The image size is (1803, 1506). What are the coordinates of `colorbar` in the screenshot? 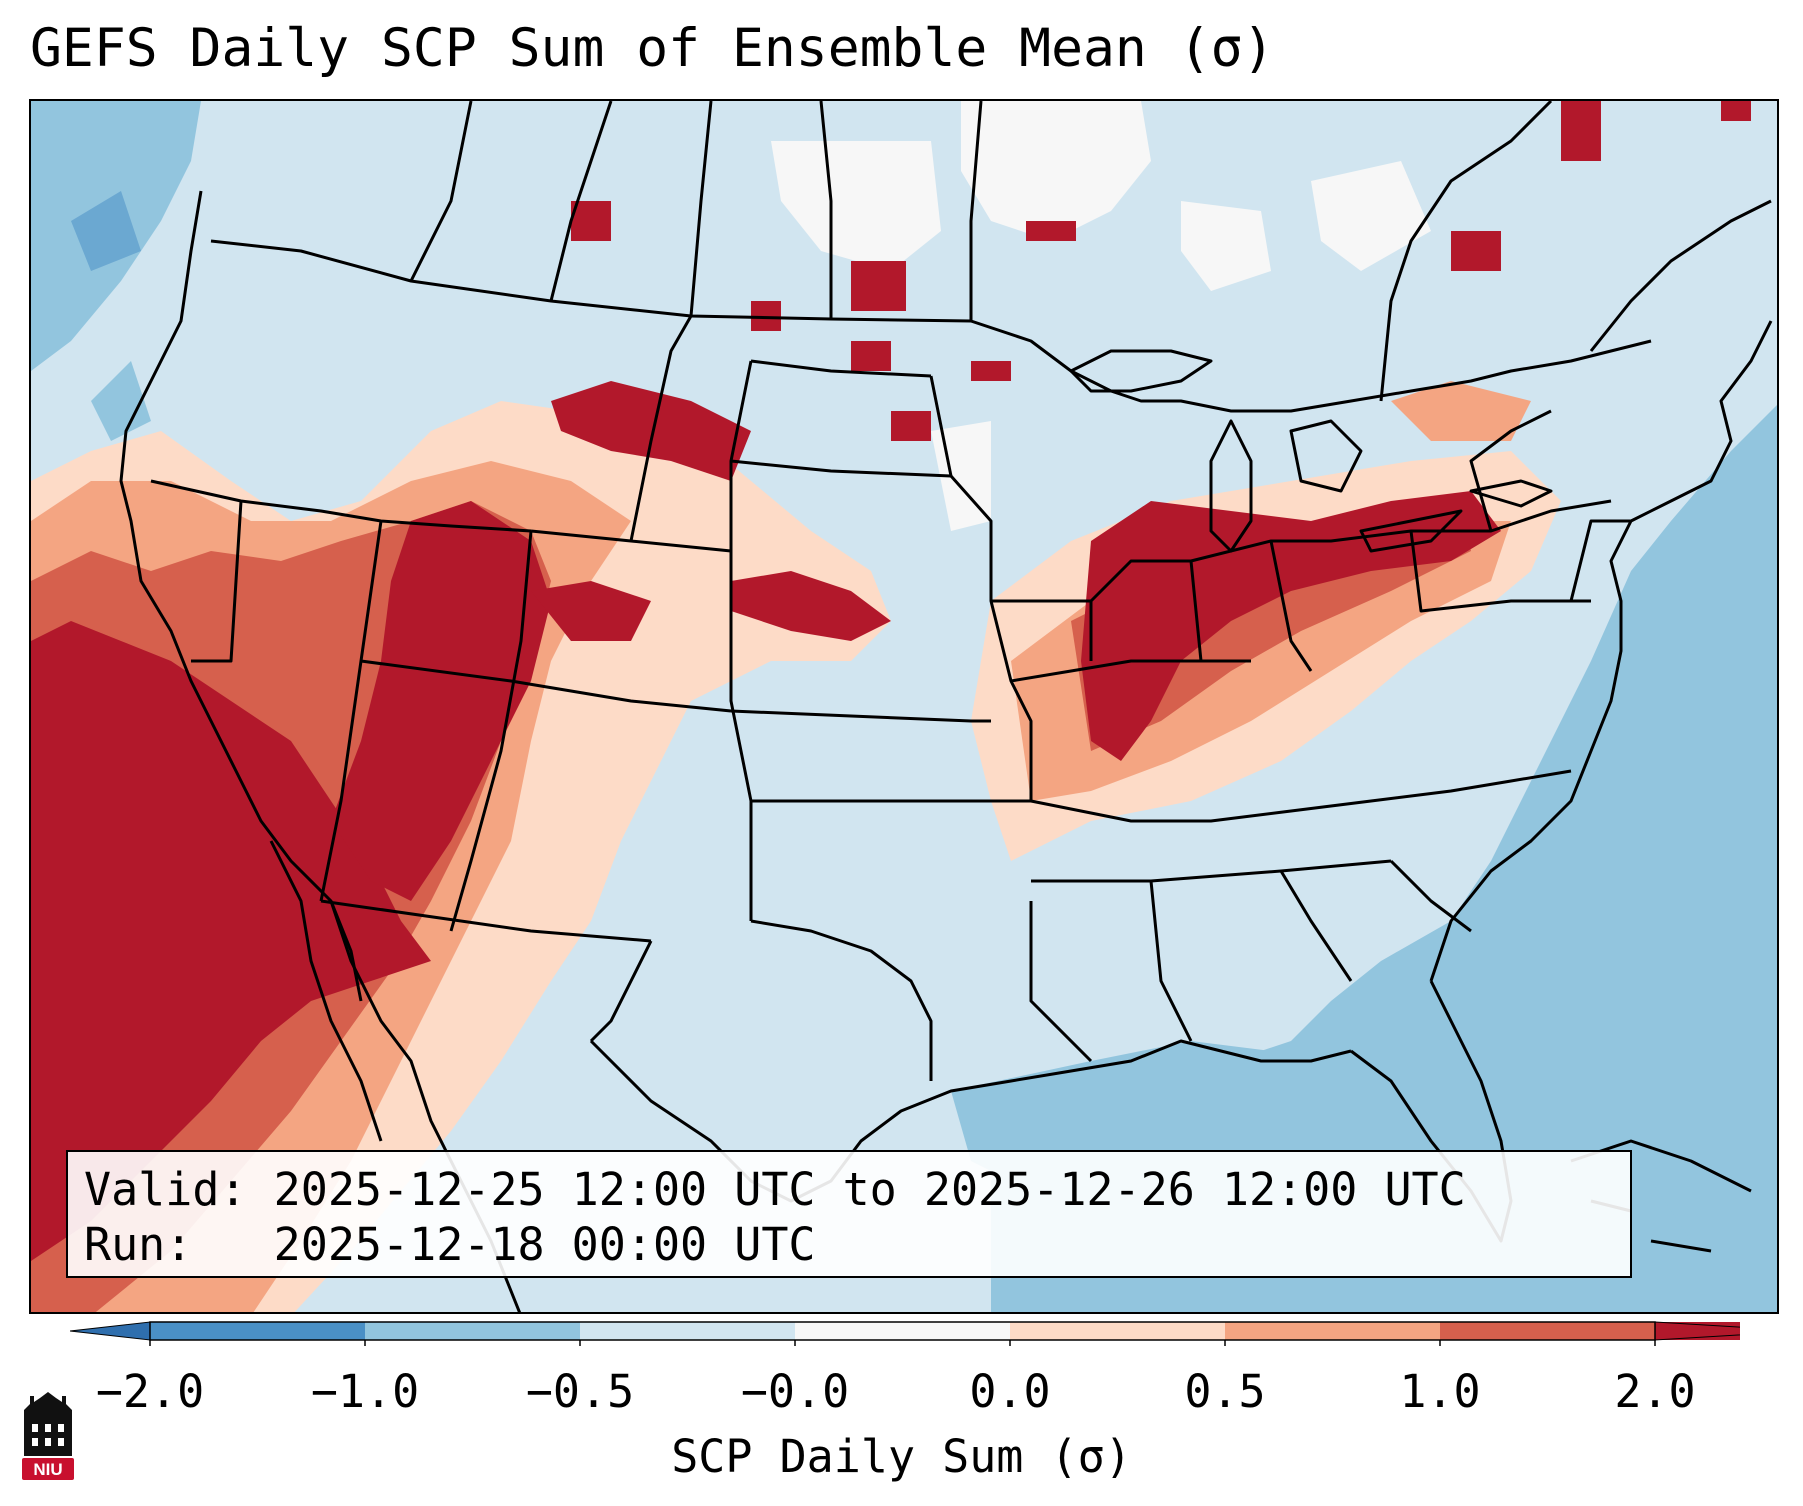 It's located at (905, 1333).